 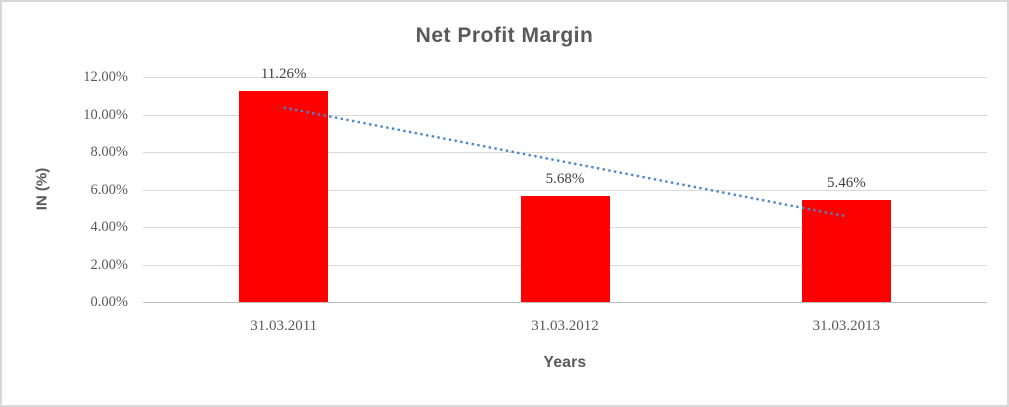 I want to click on x-tick-label: 31.03.2011, so click(x=284, y=326).